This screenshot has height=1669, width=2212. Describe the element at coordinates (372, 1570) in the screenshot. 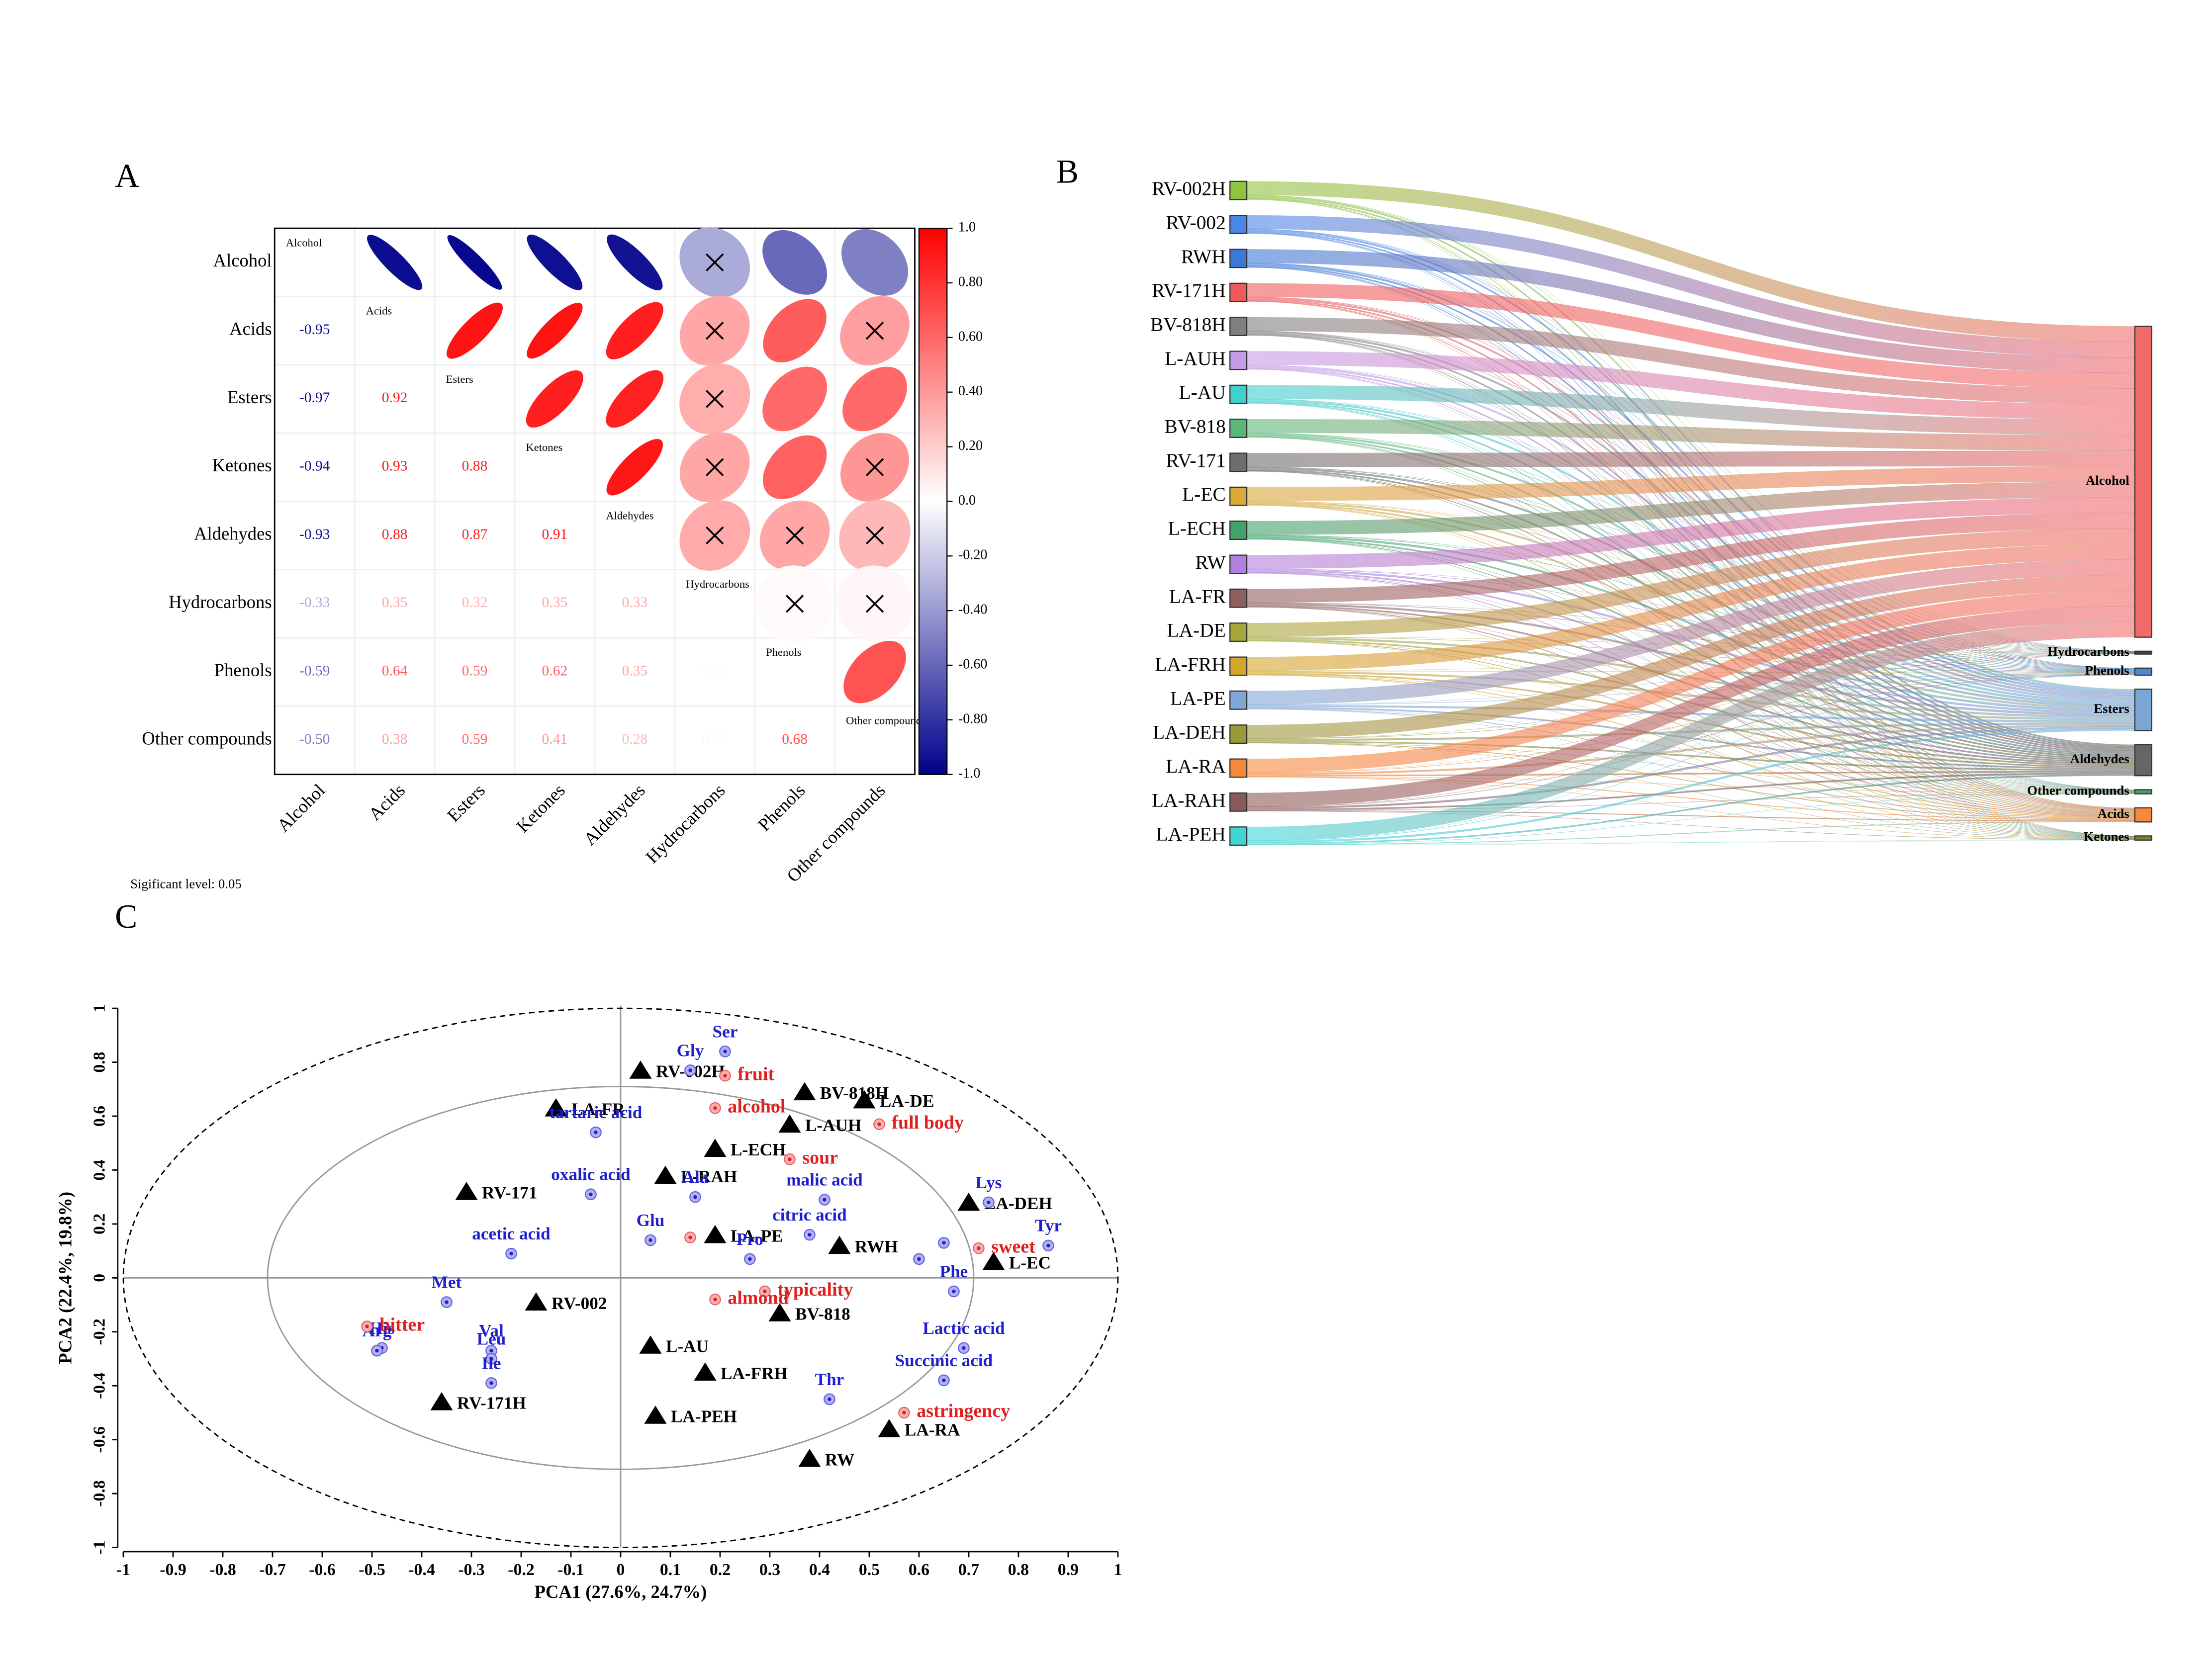

I see `x-tick-label: -0.5` at that location.